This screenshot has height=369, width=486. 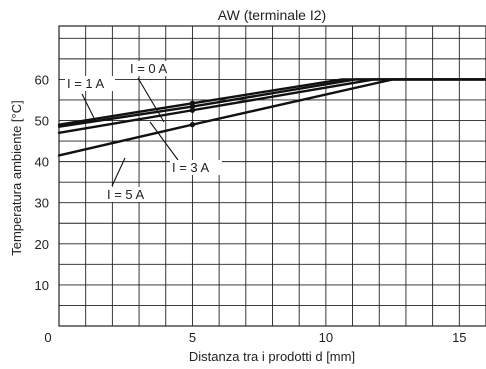 I want to click on annotation-label: I = 0 A, so click(x=149, y=68).